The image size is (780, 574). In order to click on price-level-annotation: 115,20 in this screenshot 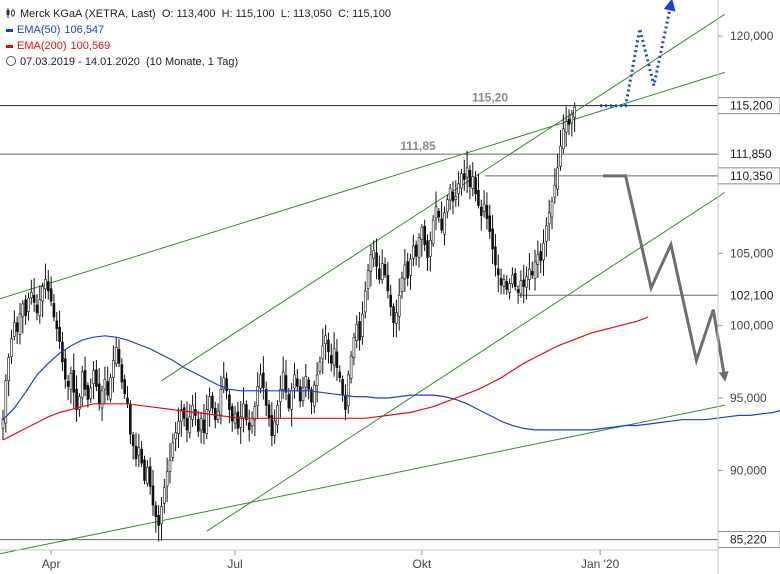, I will do `click(490, 98)`.